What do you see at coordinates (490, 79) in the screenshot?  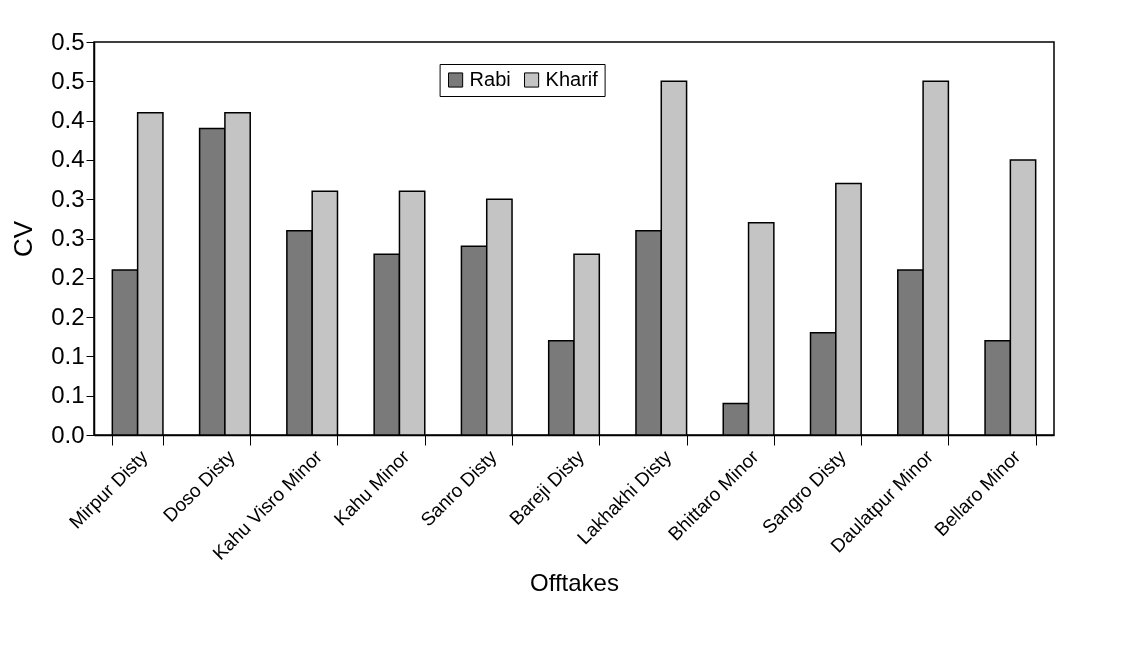 I see `legend-label: Rabi` at bounding box center [490, 79].